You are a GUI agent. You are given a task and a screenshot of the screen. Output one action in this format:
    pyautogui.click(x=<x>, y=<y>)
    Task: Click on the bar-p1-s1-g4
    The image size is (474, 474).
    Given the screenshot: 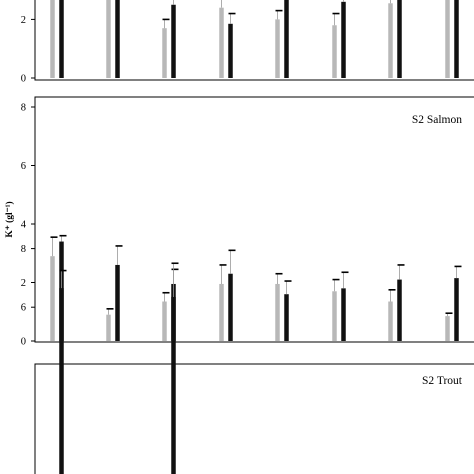 What is the action you would take?
    pyautogui.click(x=221, y=42)
    